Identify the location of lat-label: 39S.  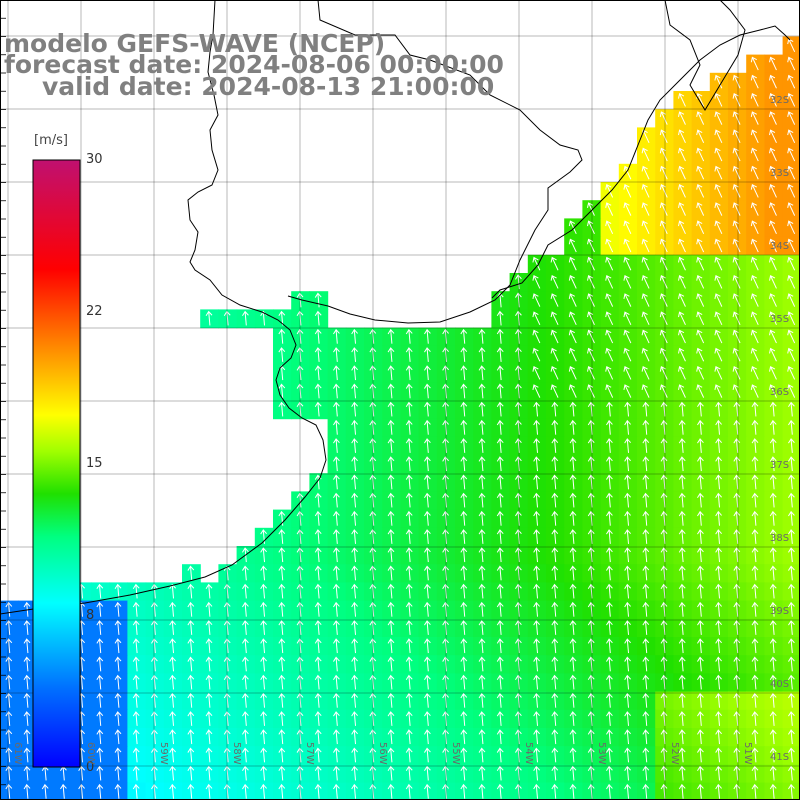
(780, 611).